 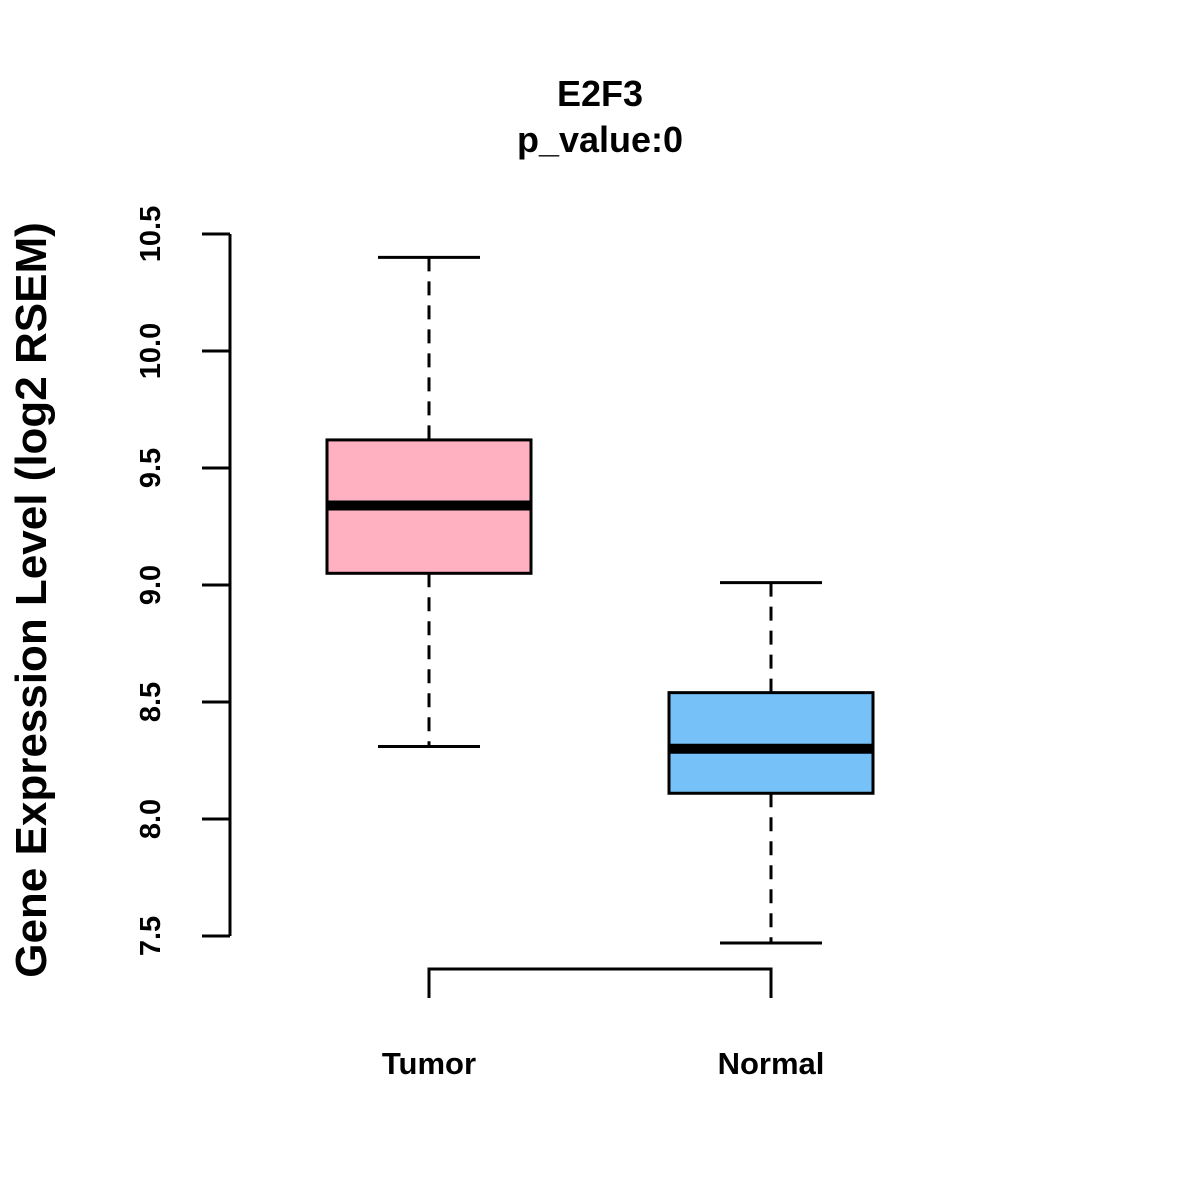 What do you see at coordinates (429, 501) in the screenshot?
I see `box-tumor` at bounding box center [429, 501].